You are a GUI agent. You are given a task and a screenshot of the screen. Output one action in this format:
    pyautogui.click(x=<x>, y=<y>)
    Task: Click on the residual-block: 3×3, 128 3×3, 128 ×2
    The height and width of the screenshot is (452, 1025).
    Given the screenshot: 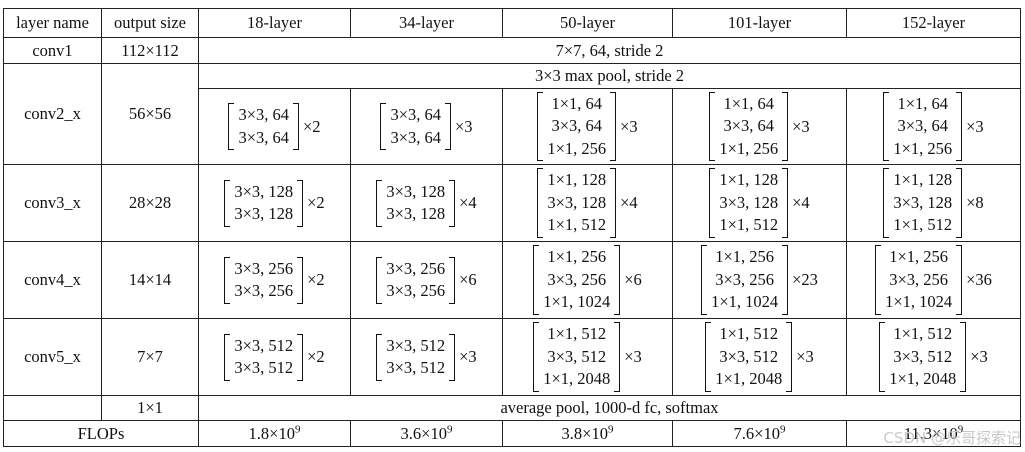 What is the action you would take?
    pyautogui.click(x=274, y=203)
    